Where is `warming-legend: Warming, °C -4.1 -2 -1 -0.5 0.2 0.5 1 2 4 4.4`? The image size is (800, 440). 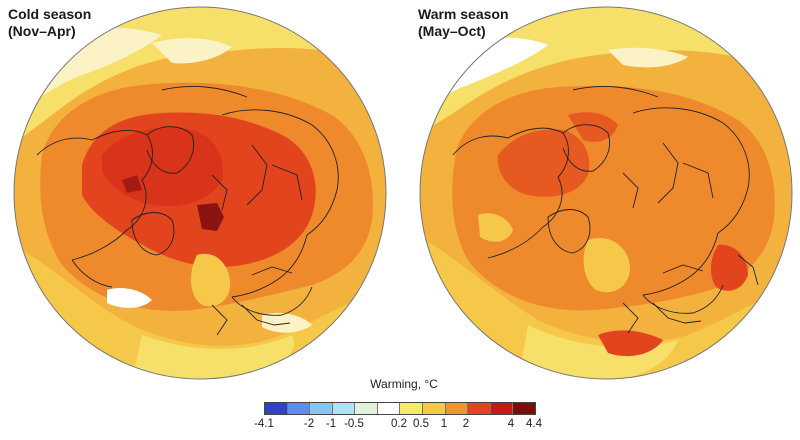
warming-legend: Warming, °C -4.1 -2 -1 -0.5 0.2 0.5 1 2 4 4.4 is located at coordinates (404, 407).